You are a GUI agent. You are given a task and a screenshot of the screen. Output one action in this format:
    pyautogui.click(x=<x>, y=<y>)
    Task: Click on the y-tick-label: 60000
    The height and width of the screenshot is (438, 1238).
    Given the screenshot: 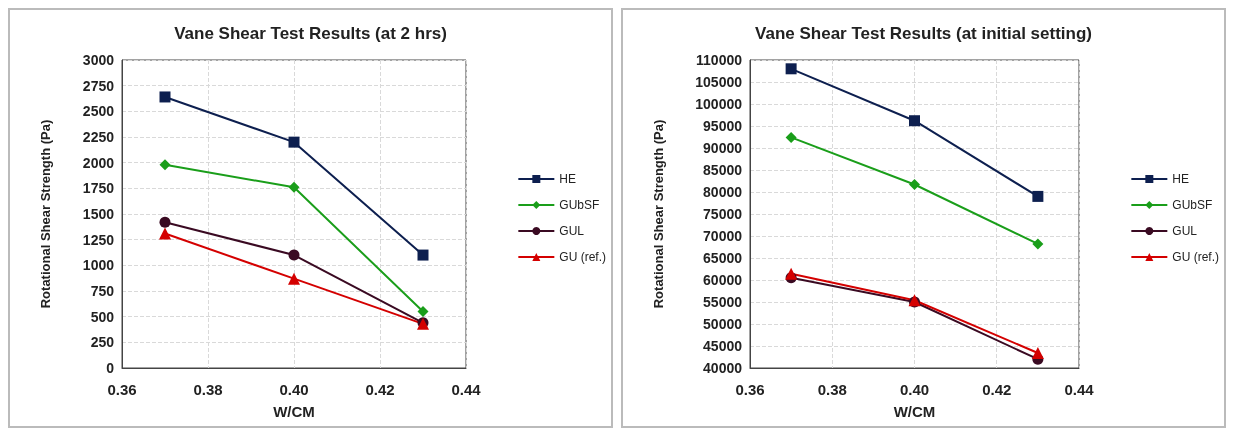 What is the action you would take?
    pyautogui.click(x=723, y=280)
    